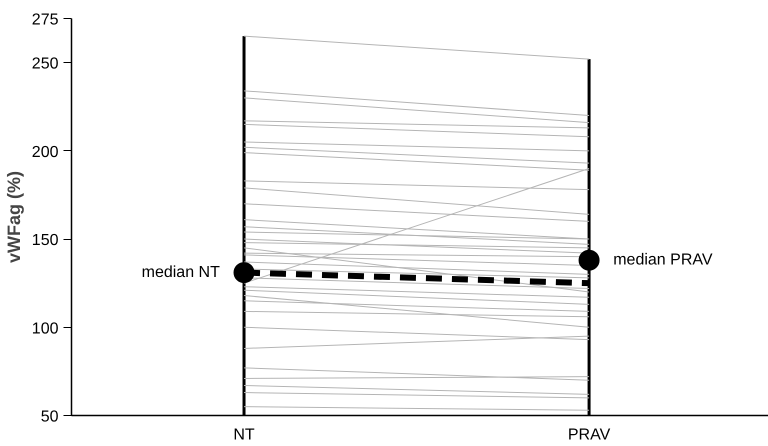  I want to click on y-tick-label: 50, so click(49, 417).